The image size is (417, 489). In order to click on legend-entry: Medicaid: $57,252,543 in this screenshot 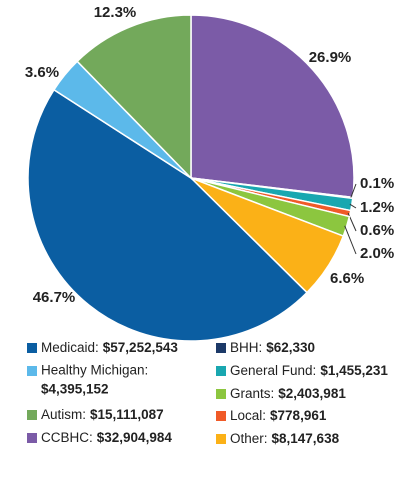, I will do `click(109, 347)`.